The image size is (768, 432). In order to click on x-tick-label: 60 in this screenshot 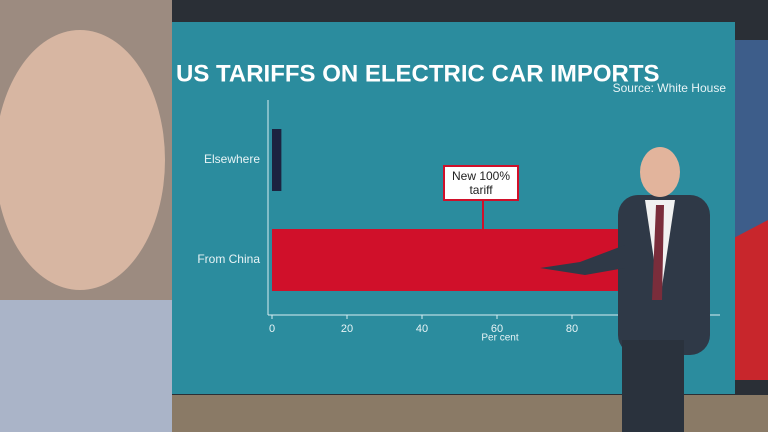, I will do `click(497, 329)`.